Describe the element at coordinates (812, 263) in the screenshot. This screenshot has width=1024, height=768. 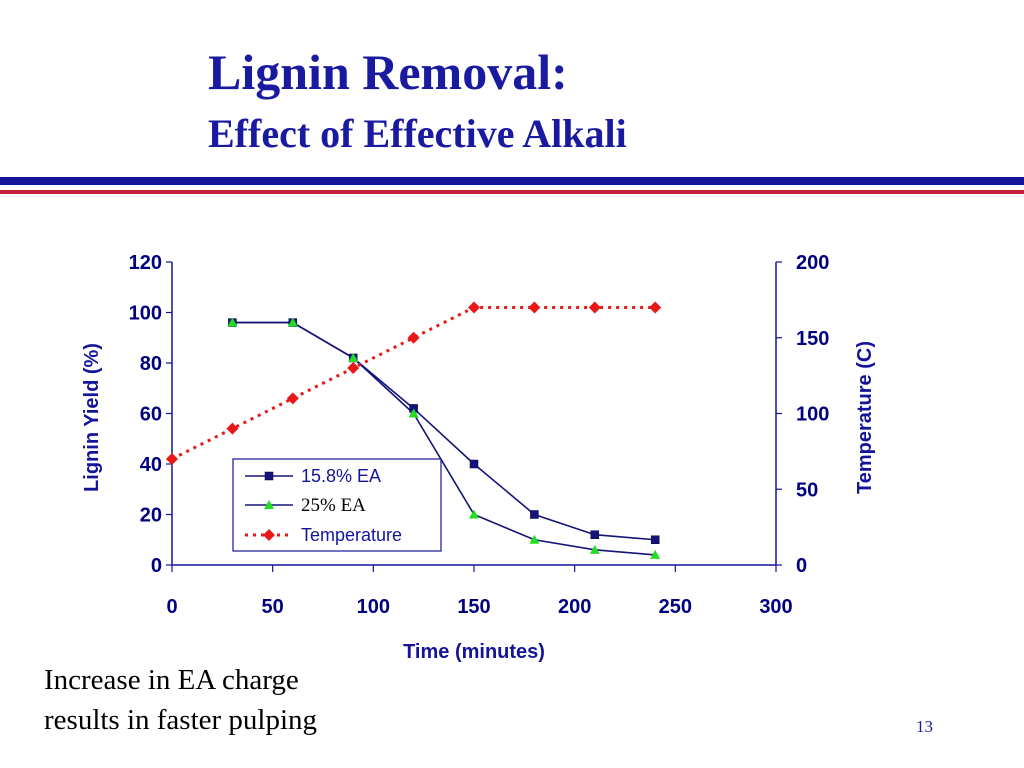
I see `y2-tick-label: 200` at that location.